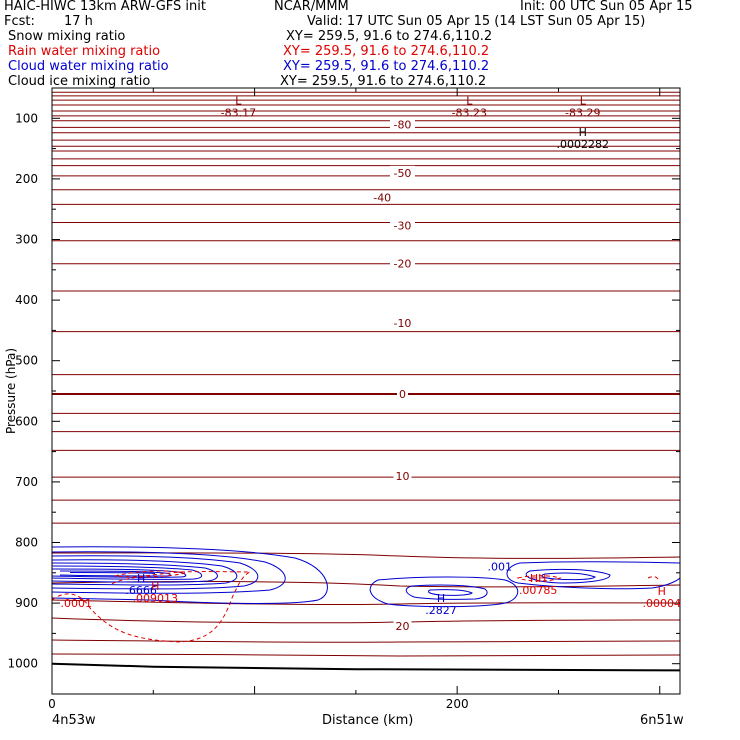 The image size is (740, 740). I want to click on rain-water-contours, so click(355, 606).